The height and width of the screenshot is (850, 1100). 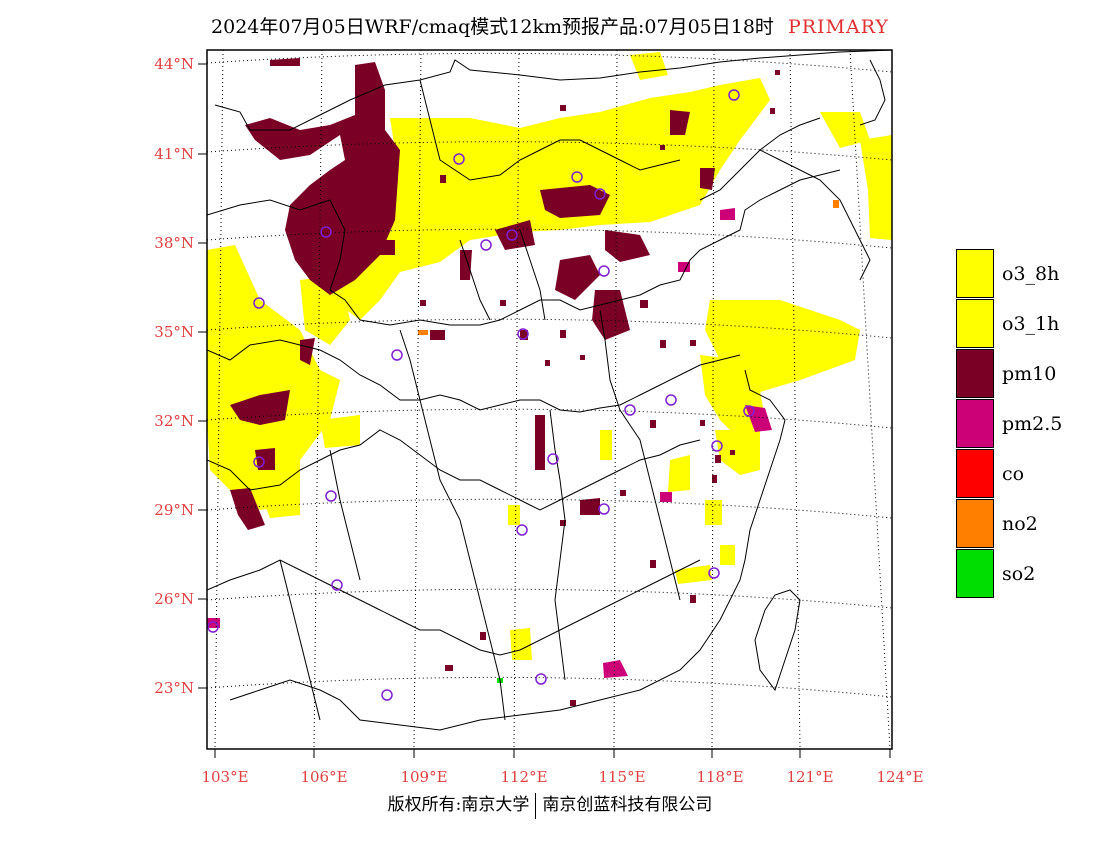 What do you see at coordinates (174, 688) in the screenshot?
I see `lat-label: 23°N` at bounding box center [174, 688].